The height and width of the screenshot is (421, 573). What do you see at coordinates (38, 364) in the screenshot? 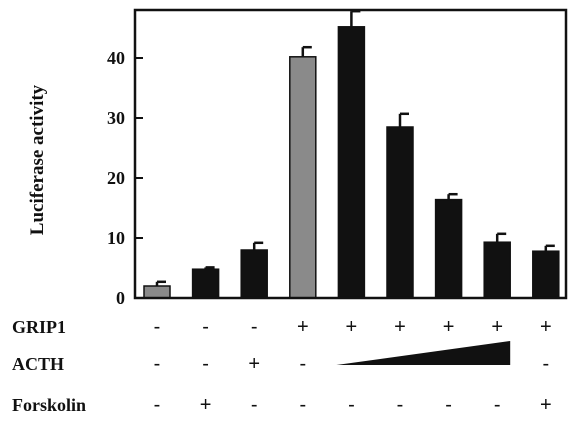
I see `condition-label: ACTH` at bounding box center [38, 364].